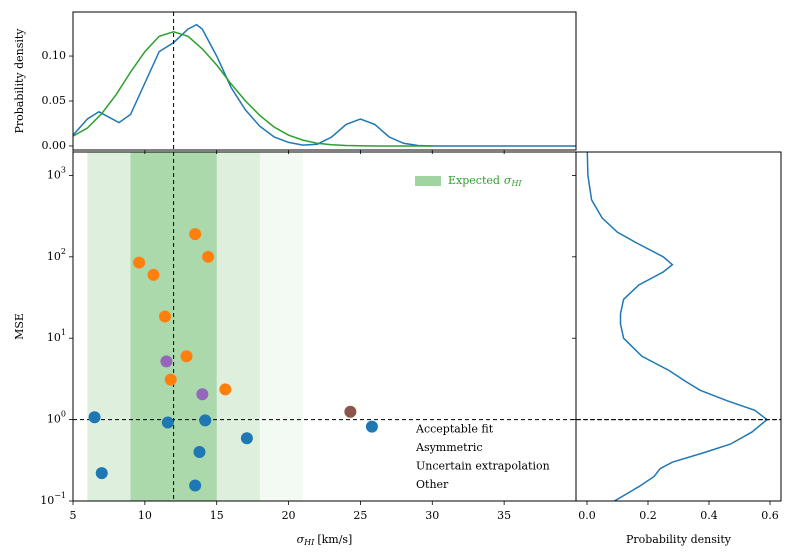 This screenshot has height=560, width=793. Describe the element at coordinates (289, 515) in the screenshot. I see `x-tick-label: 20` at that location.